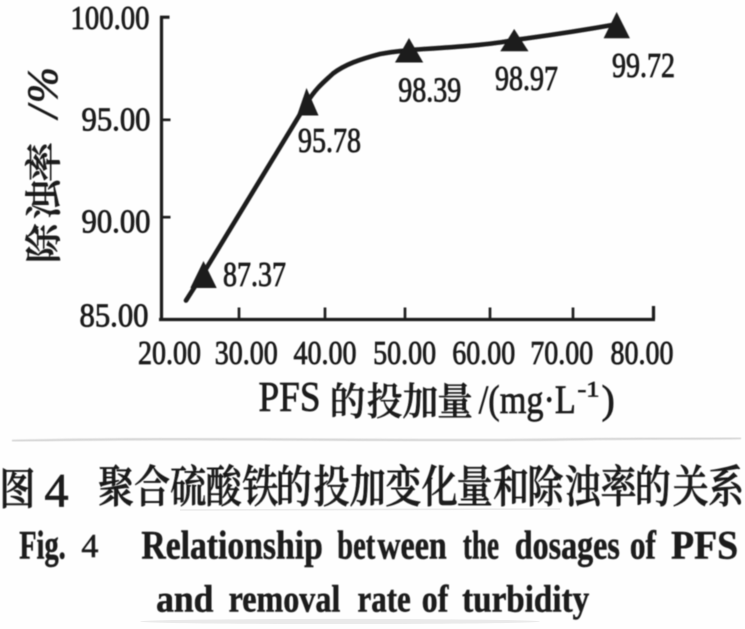 This screenshot has width=745, height=629. Describe the element at coordinates (411, 545) in the screenshot. I see `svg-text: ween` at that location.